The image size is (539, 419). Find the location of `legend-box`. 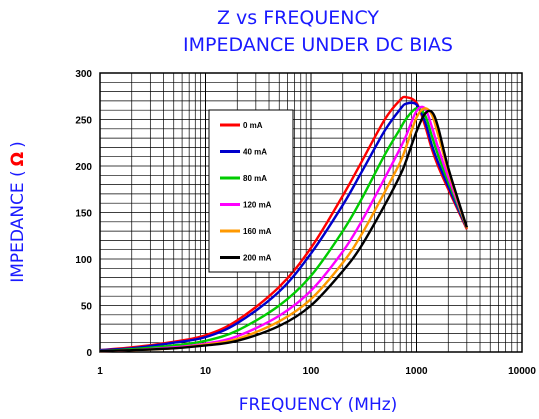

legend-box is located at coordinates (251, 191).